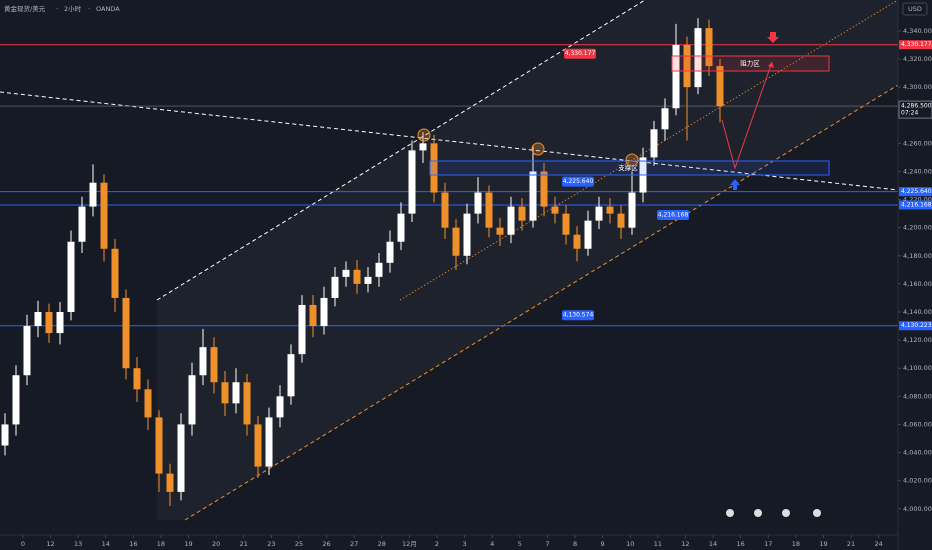  I want to click on price-tag-label: 4,216.168, so click(916, 204).